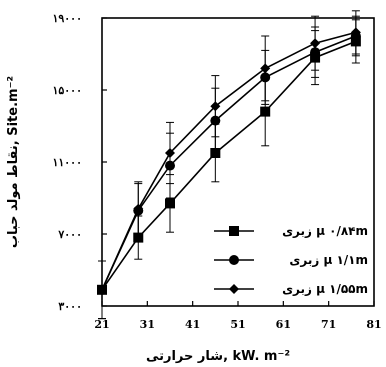 The height and width of the screenshot is (367, 386). I want to click on x-axis-title: شار حرارتی, kW. m⁻², so click(218, 356).